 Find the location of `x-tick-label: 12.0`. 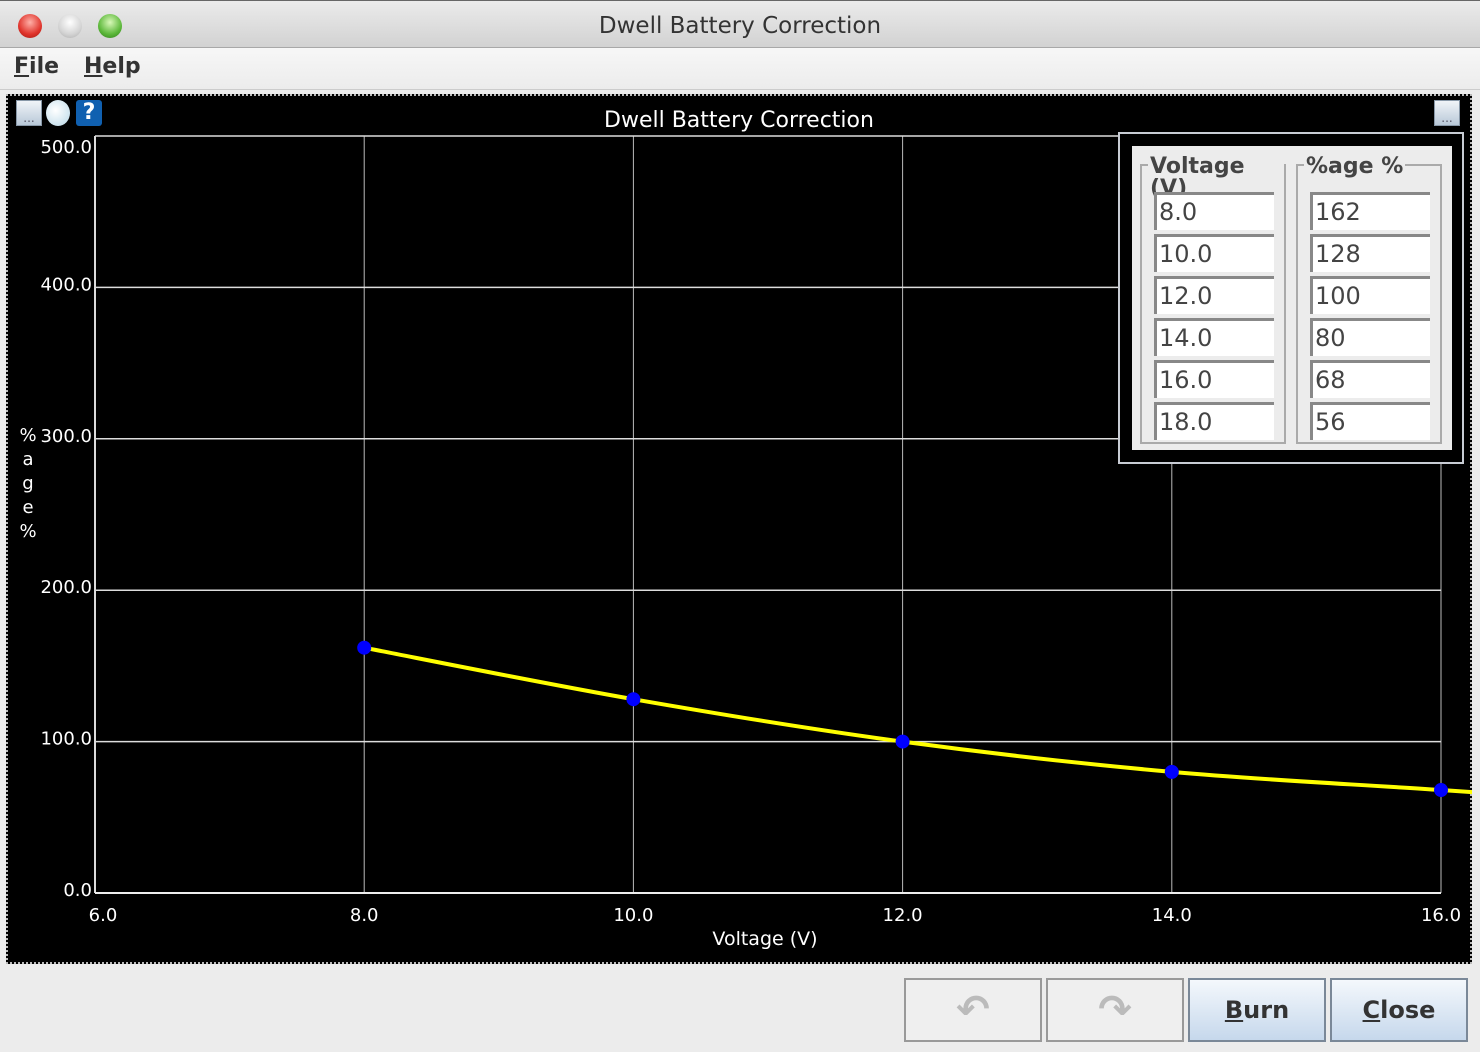

x-tick-label: 12.0 is located at coordinates (903, 915).